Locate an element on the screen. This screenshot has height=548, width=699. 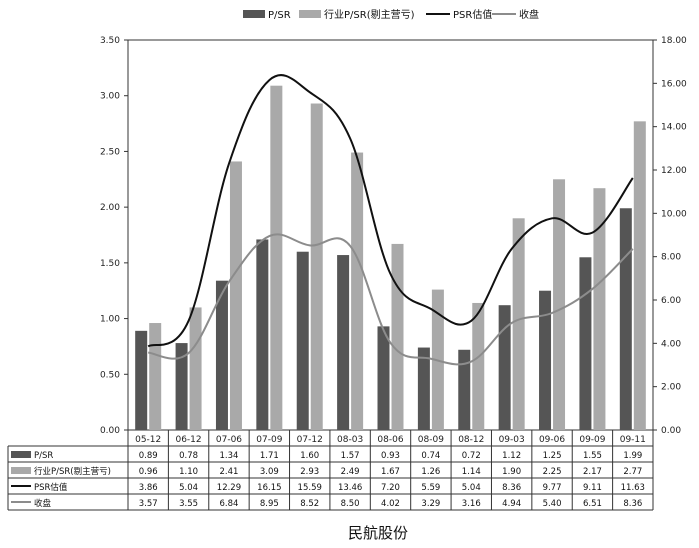
table-cell: 13.46 is located at coordinates (350, 488).